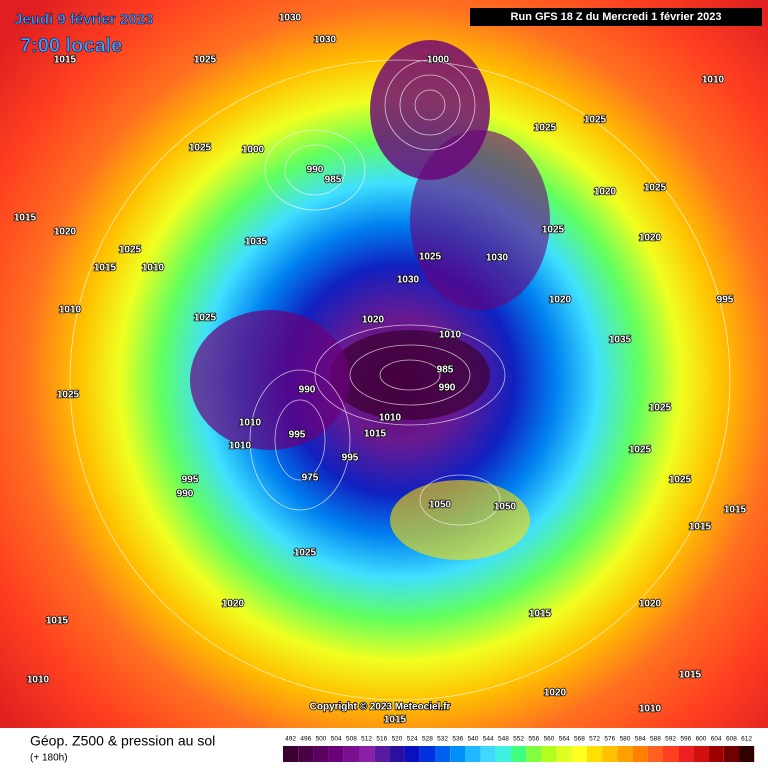 The image size is (768, 768). Describe the element at coordinates (460, 520) in the screenshot. I see `high-area` at that location.